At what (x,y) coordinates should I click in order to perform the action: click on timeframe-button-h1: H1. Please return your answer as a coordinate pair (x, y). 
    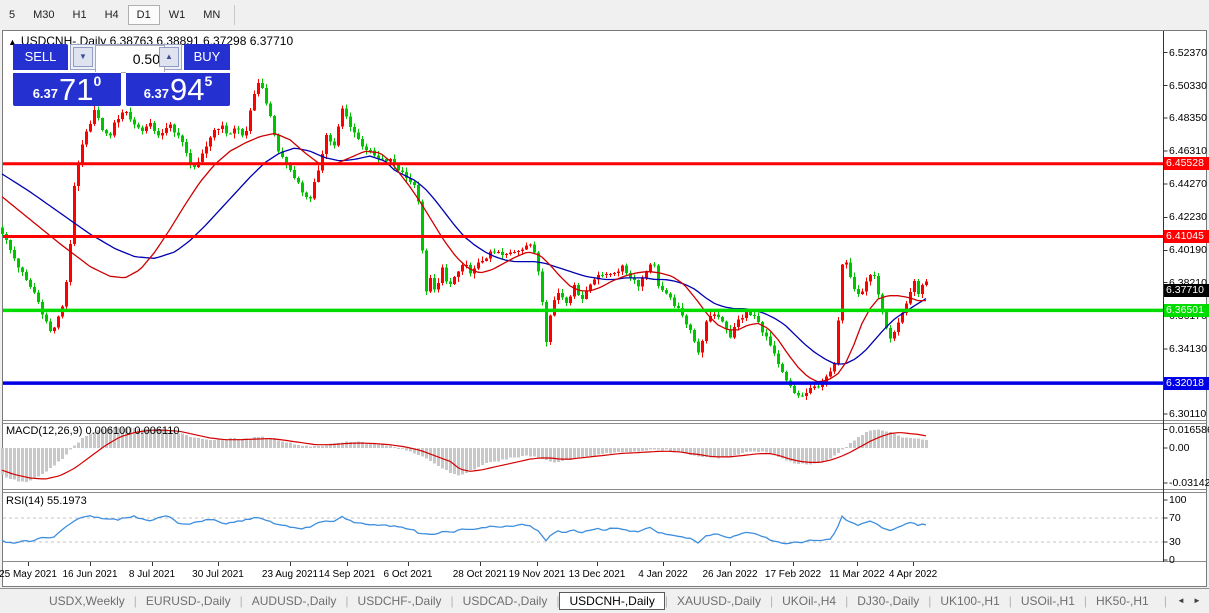
    Looking at the image, I should click on (79, 14).